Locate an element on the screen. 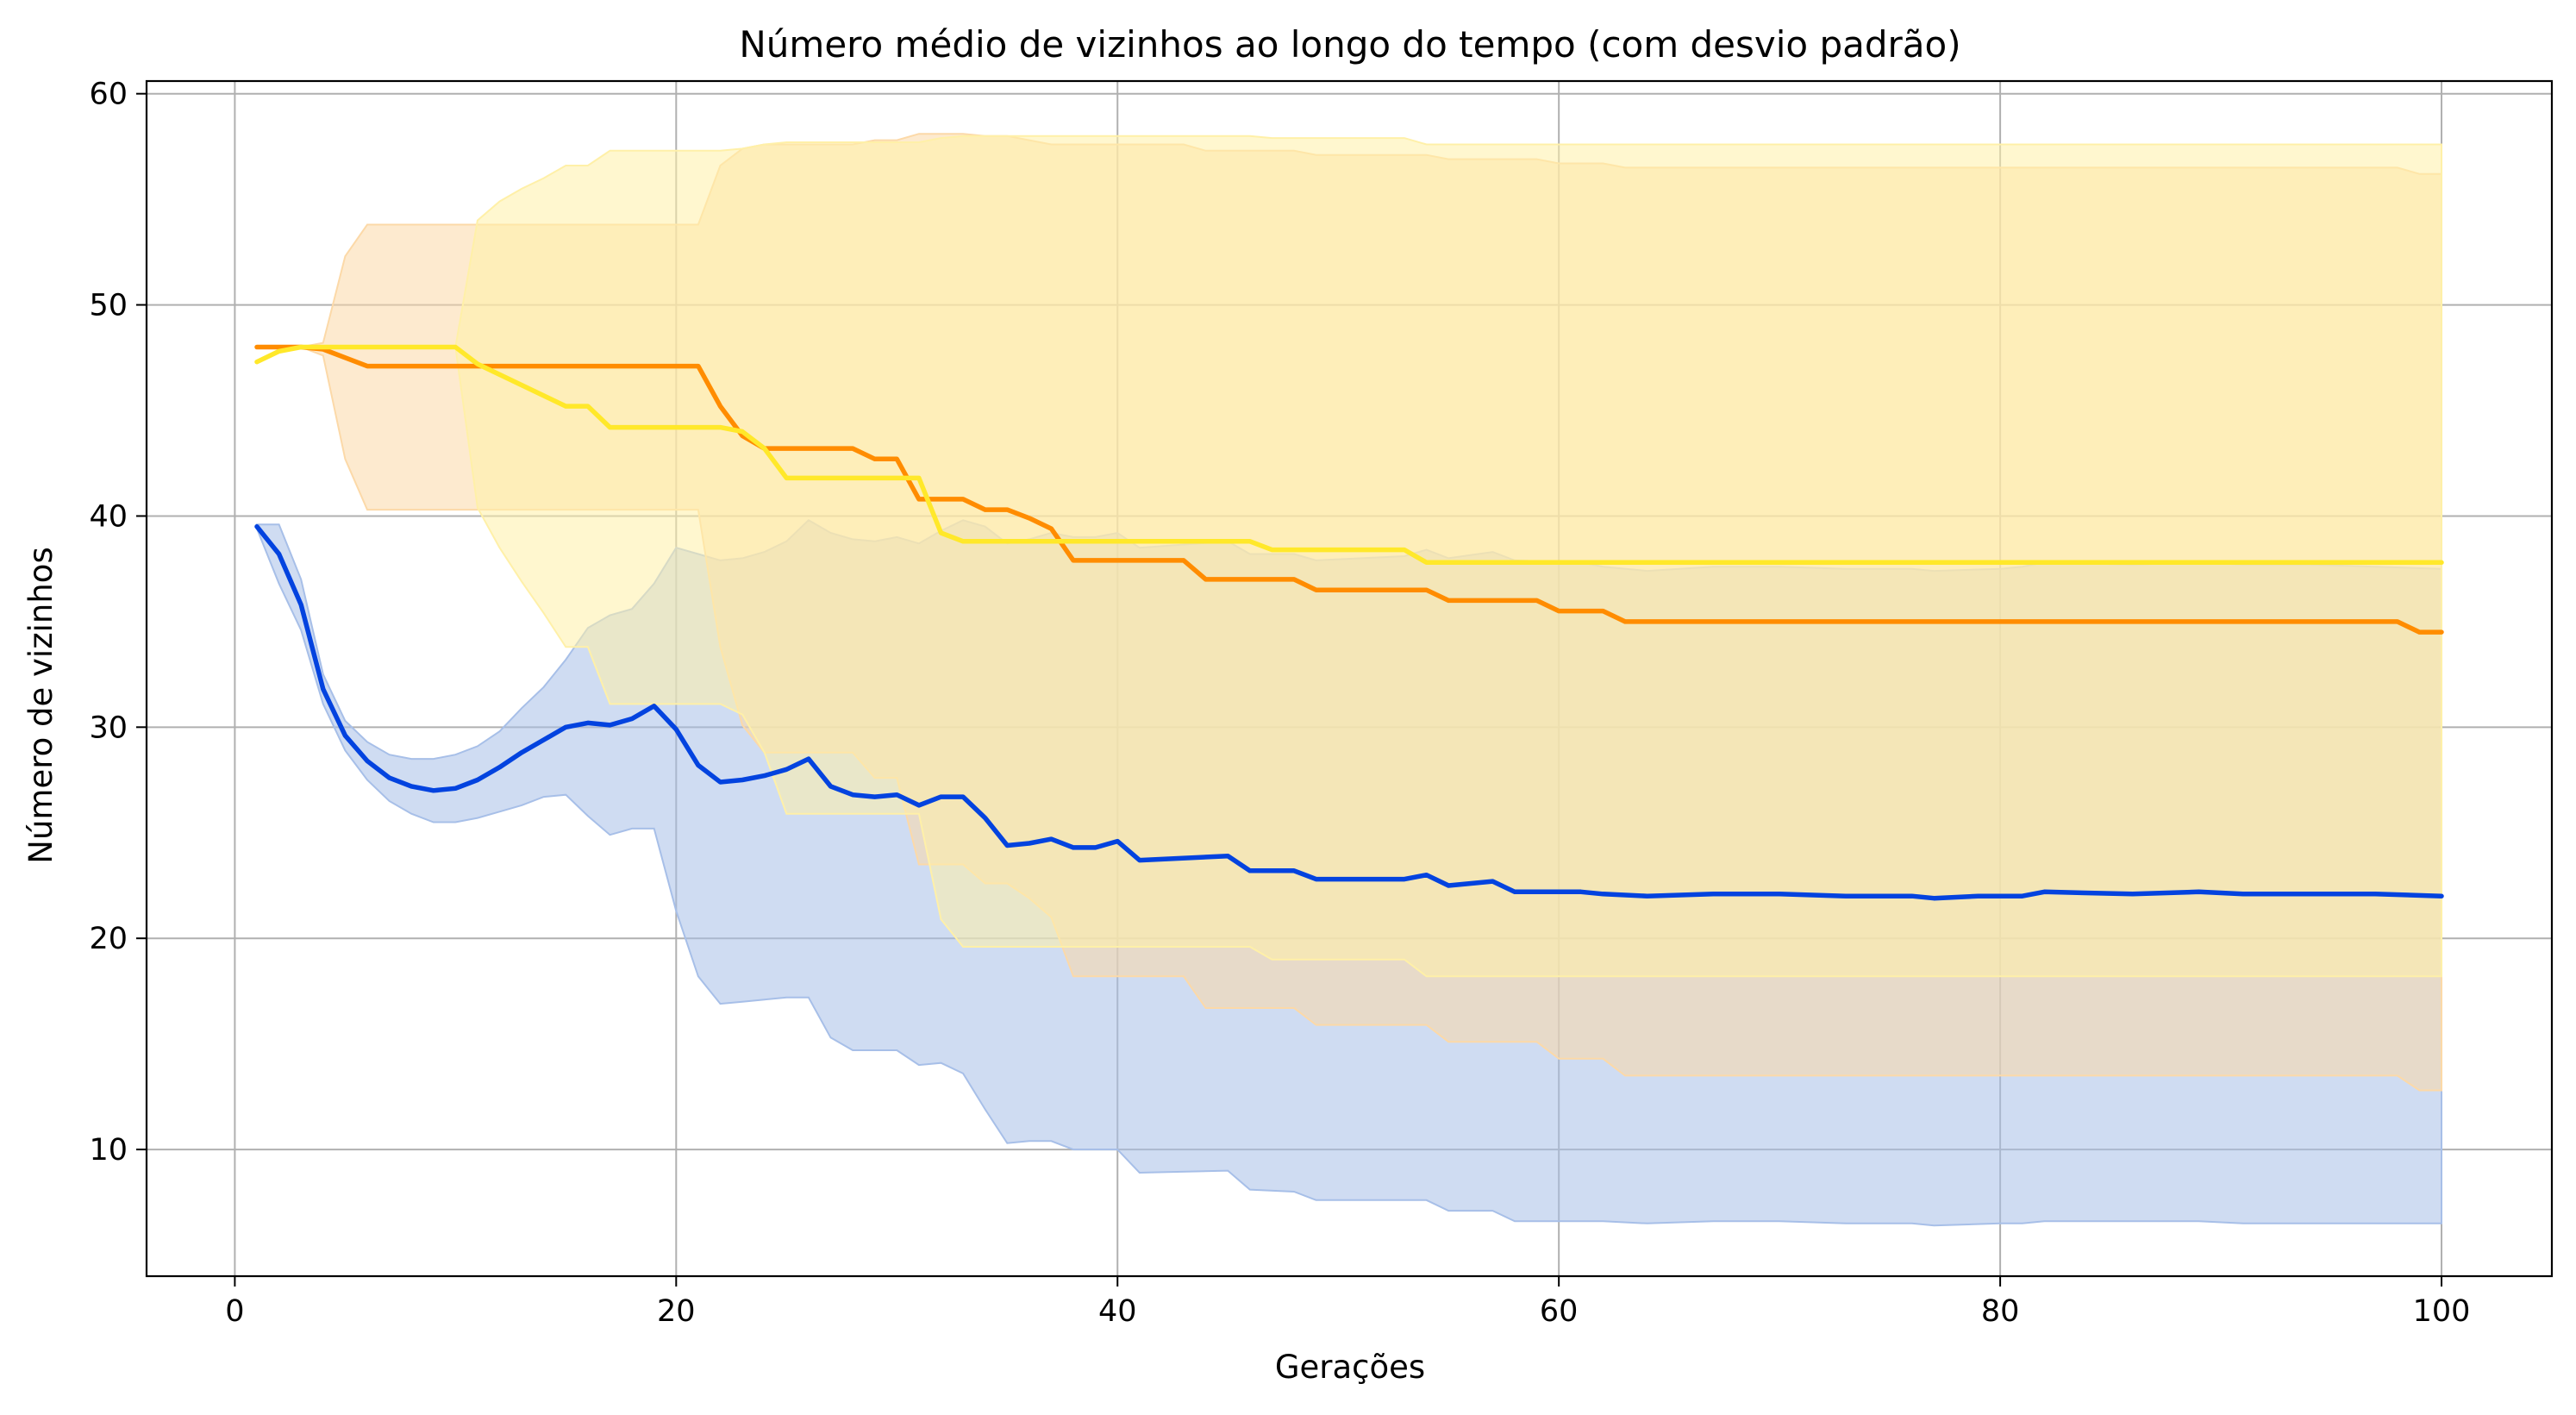 The height and width of the screenshot is (1415, 2576). y-tick-label: 50 is located at coordinates (109, 306).